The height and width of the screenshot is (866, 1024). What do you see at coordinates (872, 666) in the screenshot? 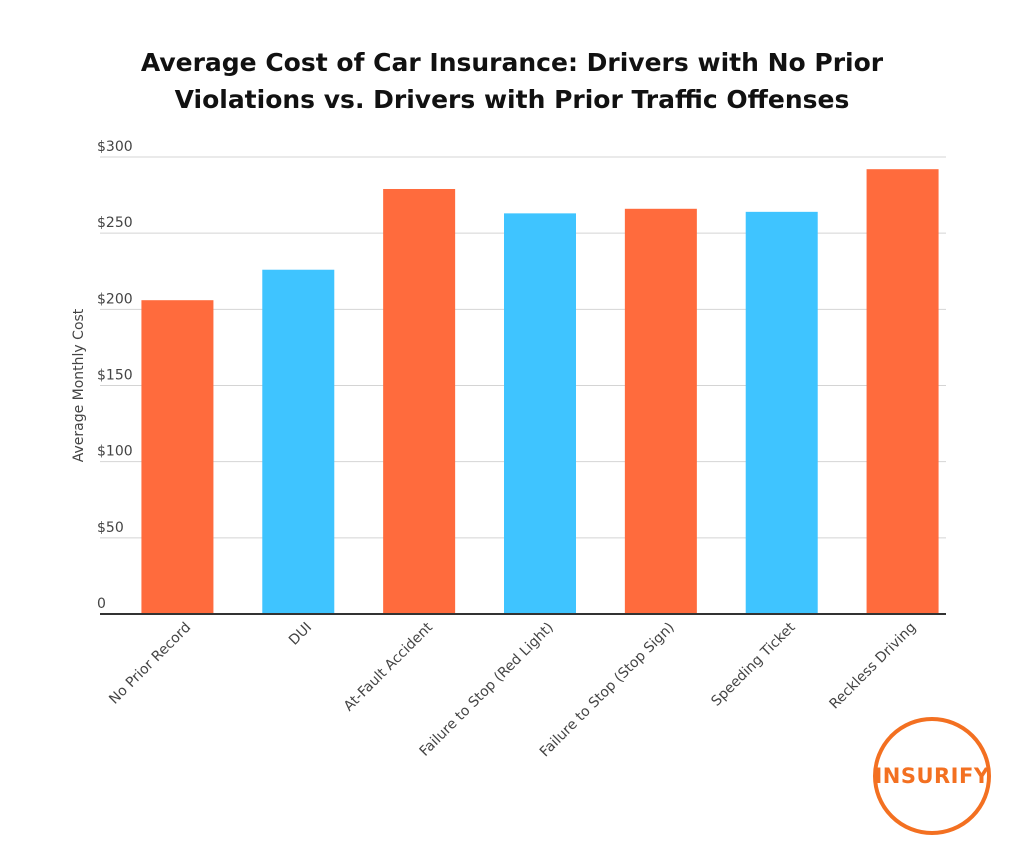
I see `x-tick-label: Reckless Driving` at bounding box center [872, 666].